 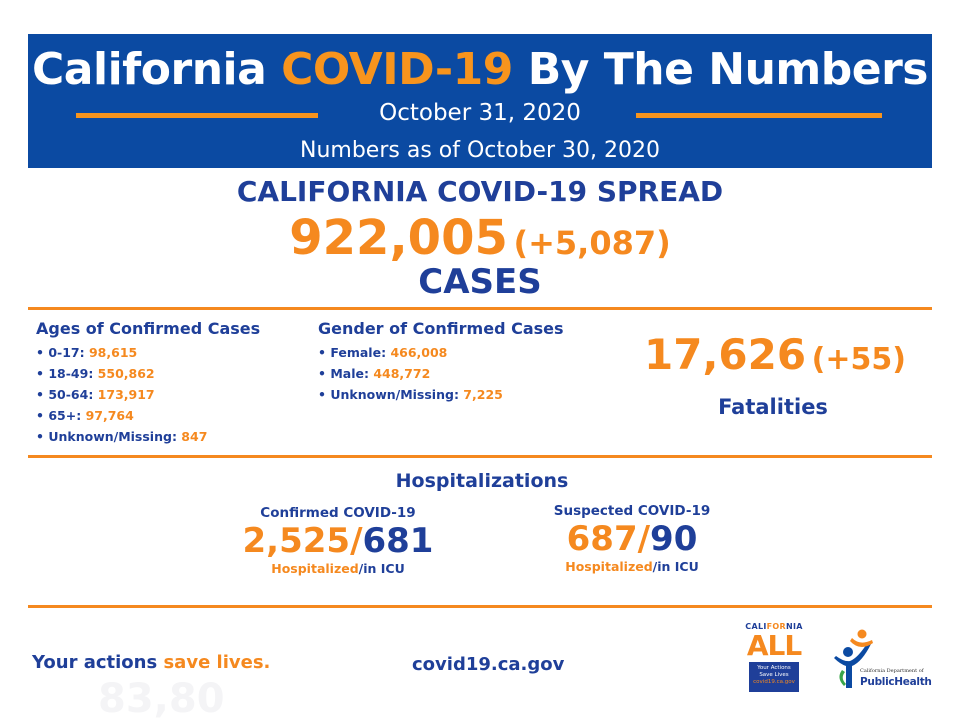 I want to click on tagline-prefix: Your actions, so click(x=98, y=662).